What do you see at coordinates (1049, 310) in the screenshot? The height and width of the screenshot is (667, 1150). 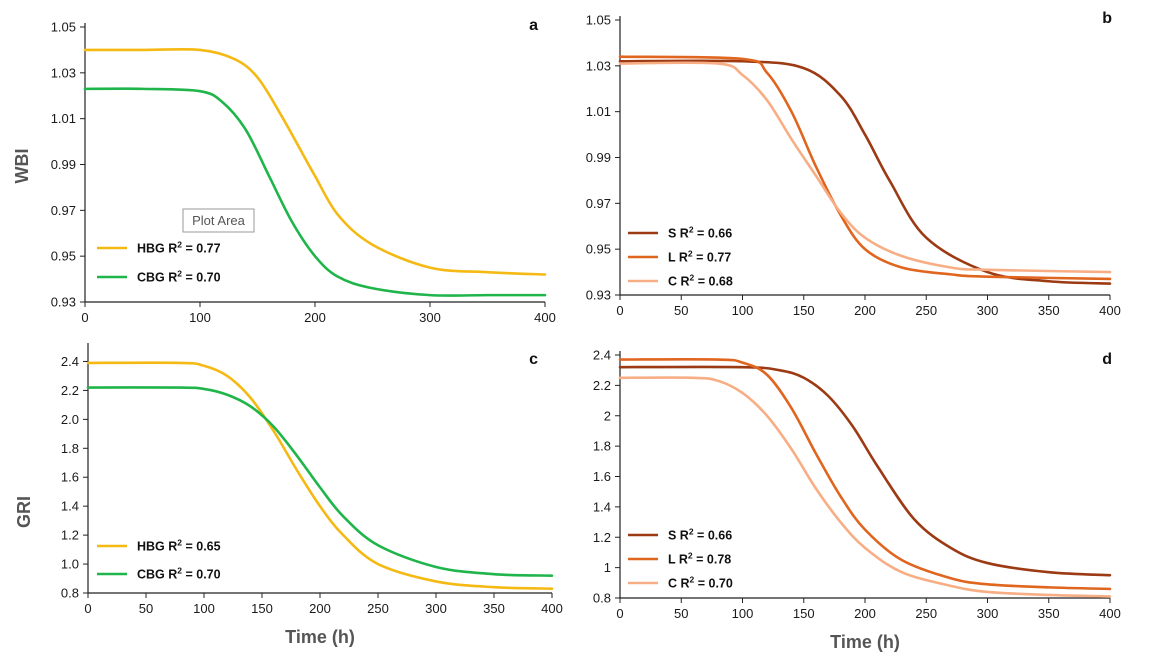 I see `x-tick-label-b: 350` at bounding box center [1049, 310].